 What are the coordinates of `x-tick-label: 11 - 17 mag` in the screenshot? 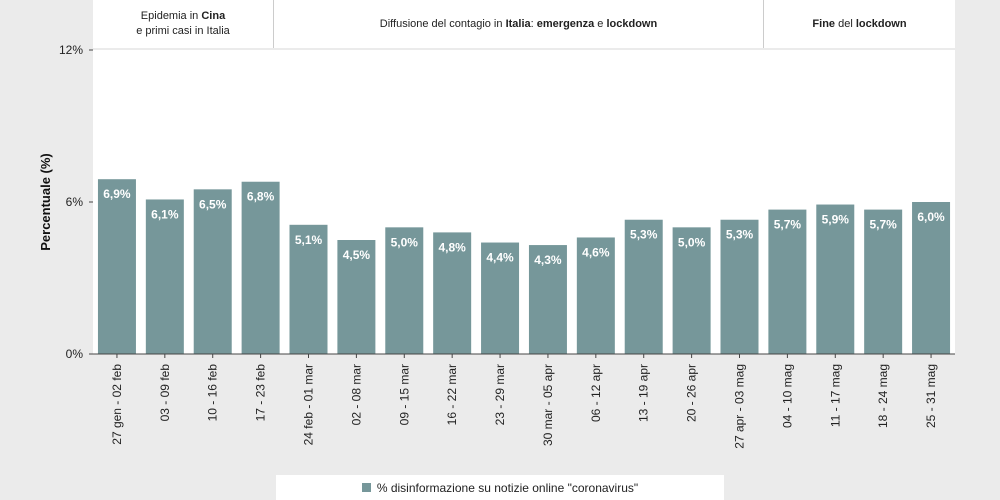 It's located at (835, 395).